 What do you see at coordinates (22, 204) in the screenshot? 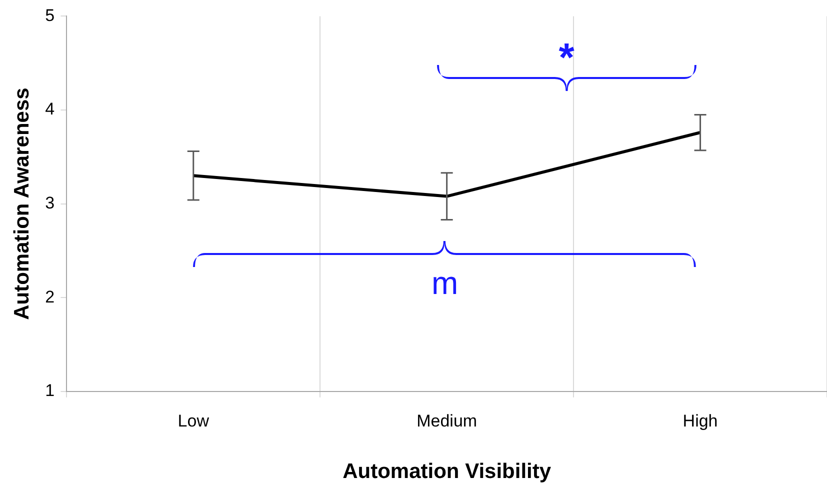
I see `y-axis-title: Automation Awareness` at bounding box center [22, 204].